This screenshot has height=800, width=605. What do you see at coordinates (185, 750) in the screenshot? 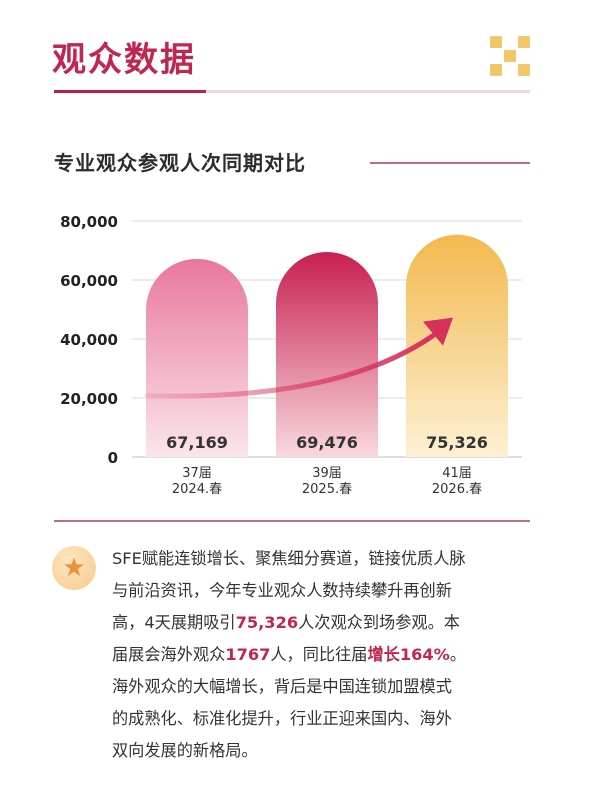
I see `para-line: 双向发展的新格局。` at bounding box center [185, 750].